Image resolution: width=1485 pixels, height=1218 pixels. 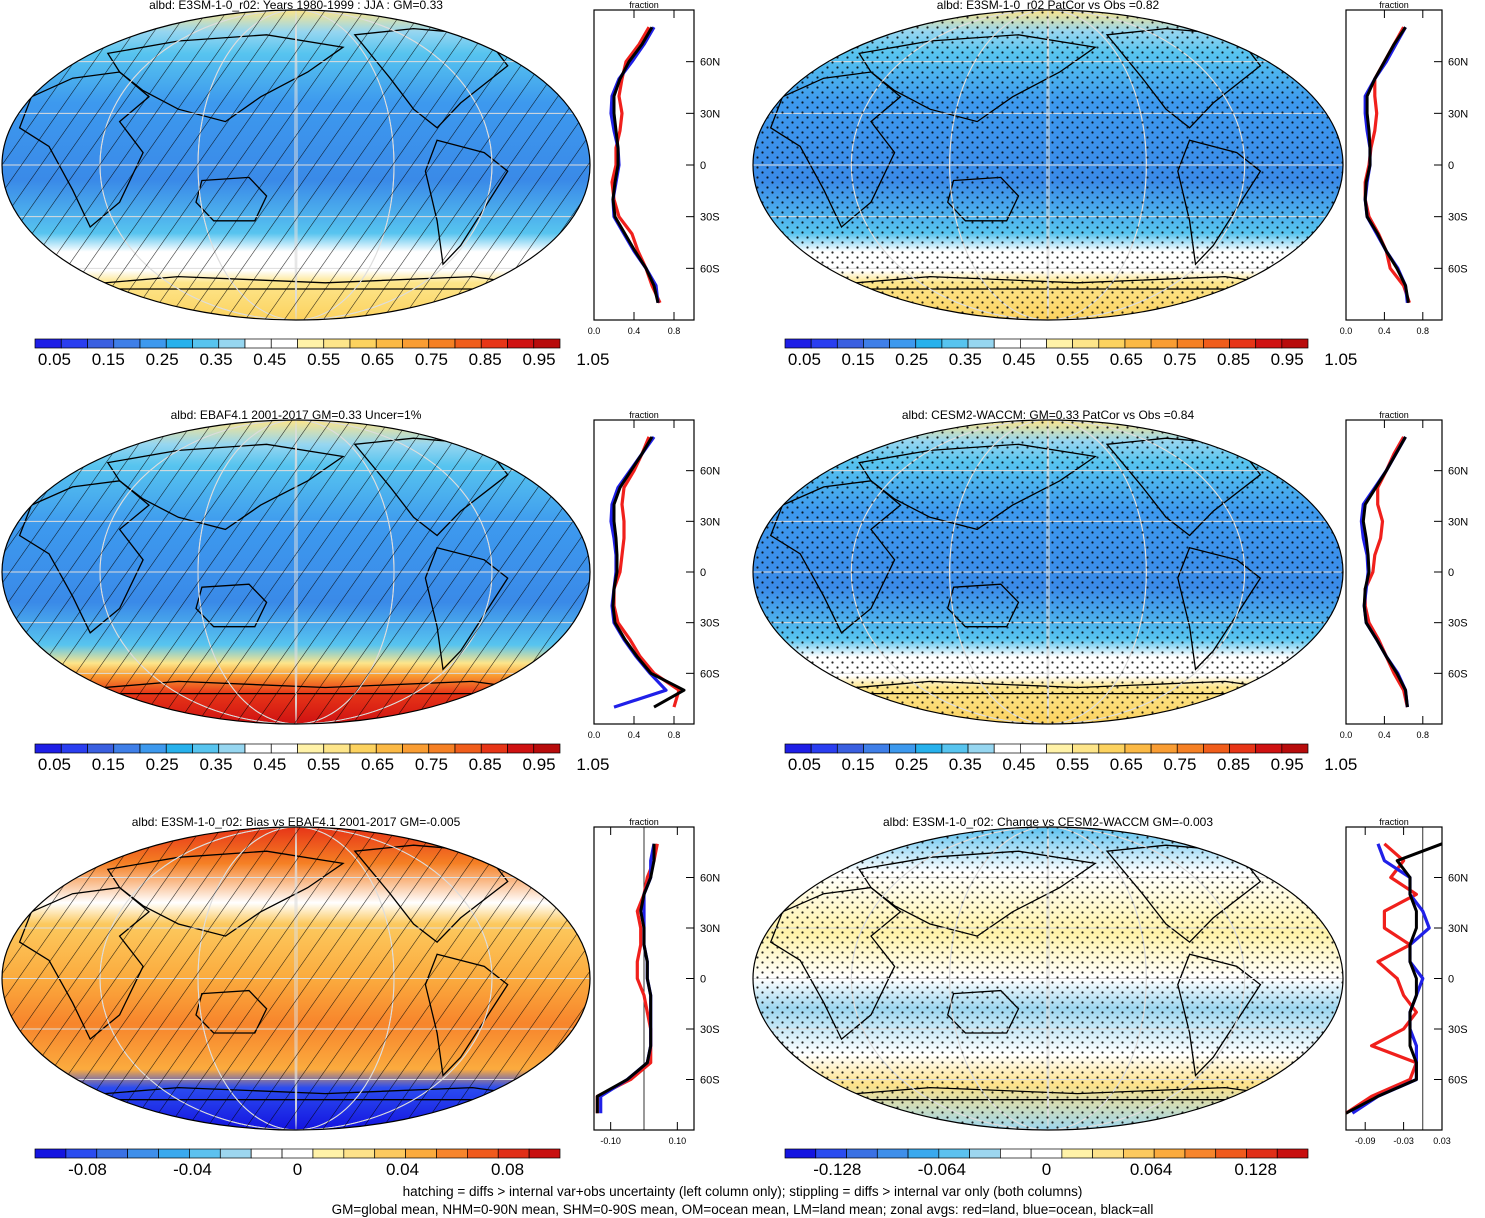 What do you see at coordinates (594, 735) in the screenshot?
I see `zonal-x-tick-label: 0.0` at bounding box center [594, 735].